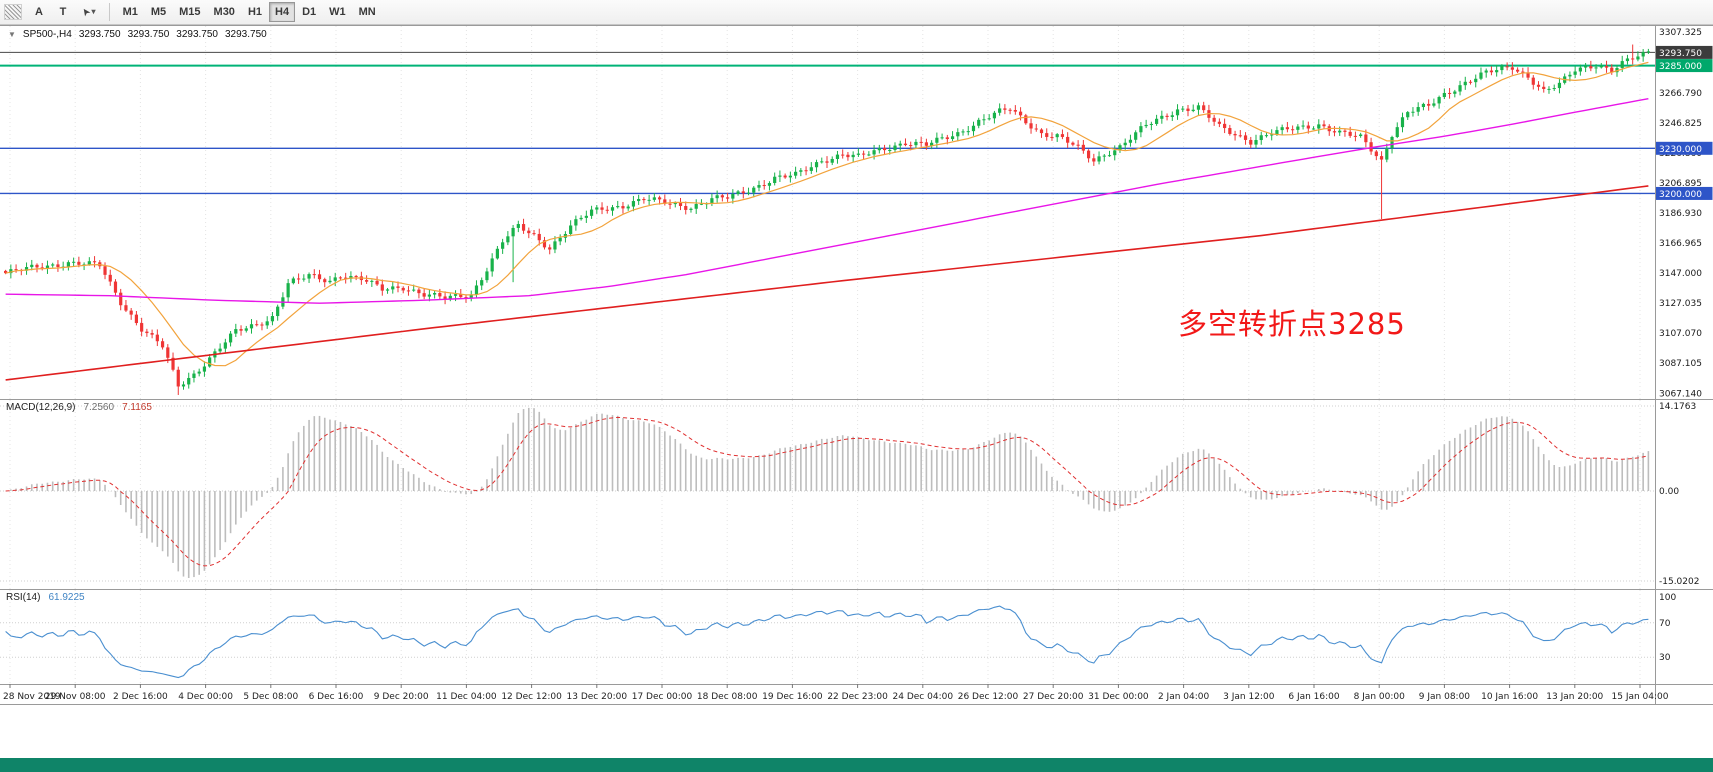 This screenshot has height=772, width=1713. What do you see at coordinates (1680, 124) in the screenshot?
I see `svg-text: 3246.825` at bounding box center [1680, 124].